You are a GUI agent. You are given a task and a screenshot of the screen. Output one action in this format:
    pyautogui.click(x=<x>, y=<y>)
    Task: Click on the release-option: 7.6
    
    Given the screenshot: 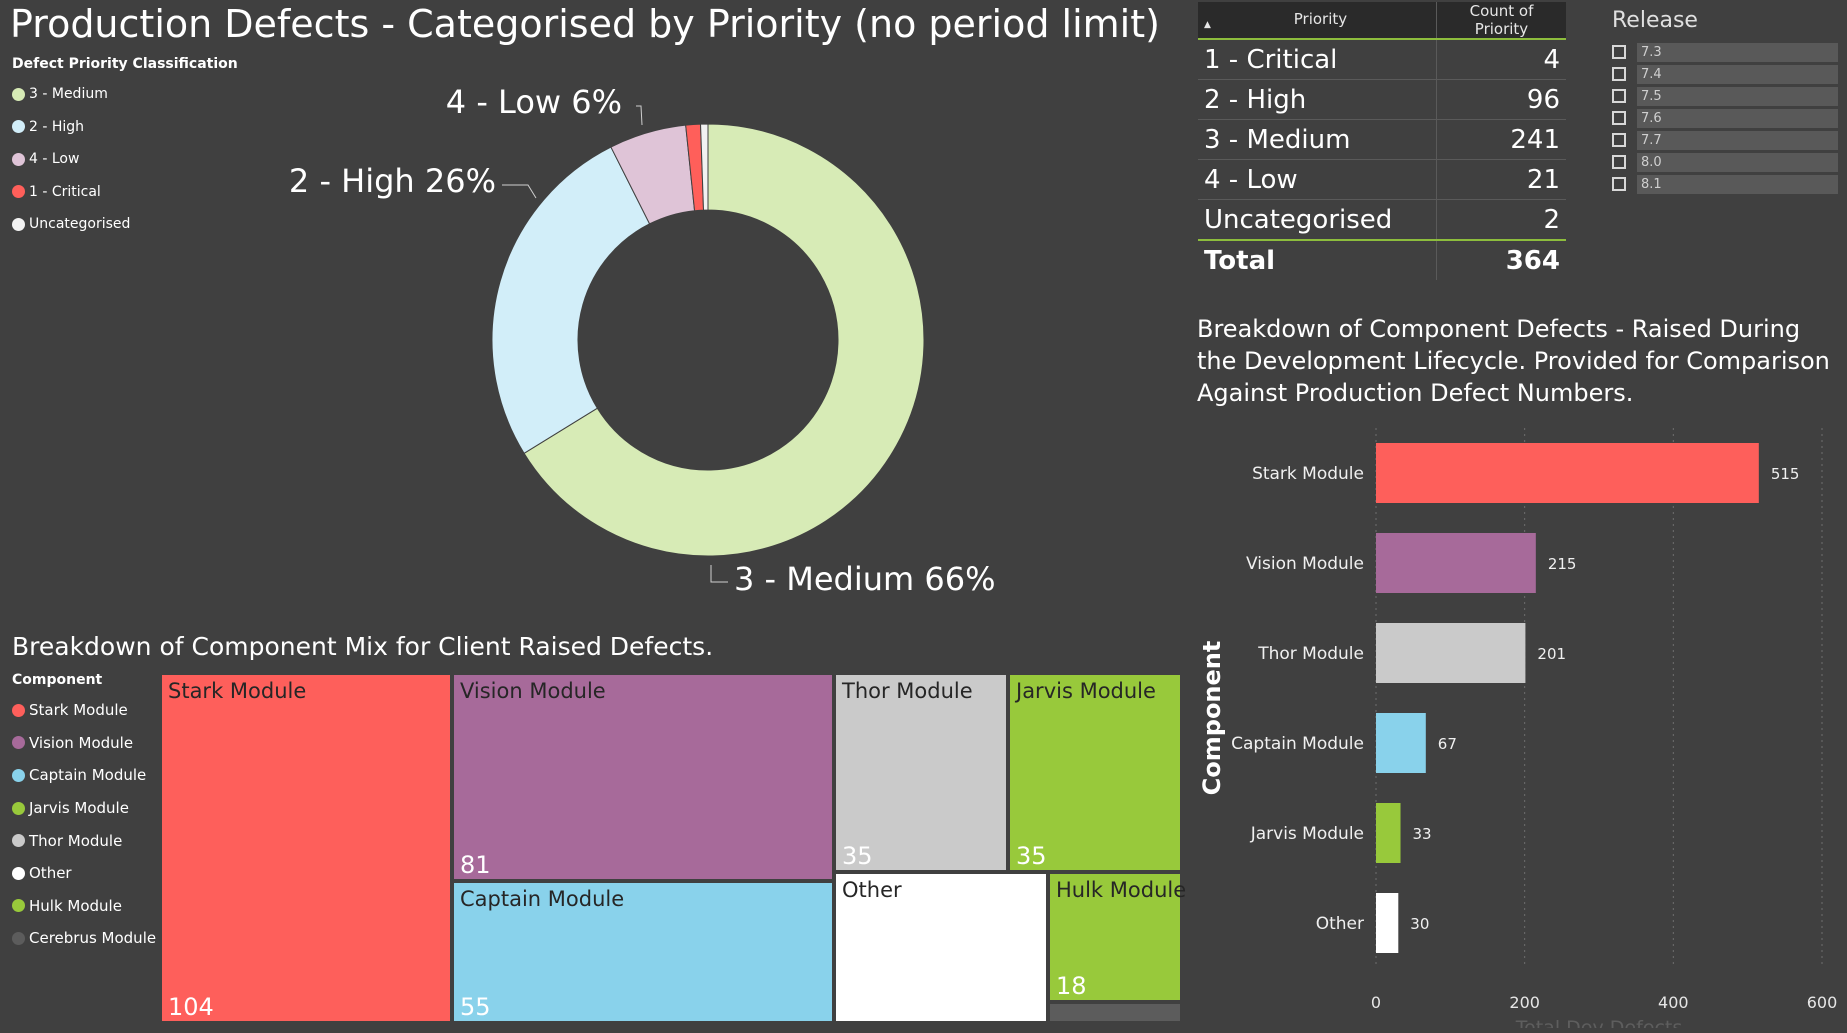 What is the action you would take?
    pyautogui.click(x=1725, y=118)
    